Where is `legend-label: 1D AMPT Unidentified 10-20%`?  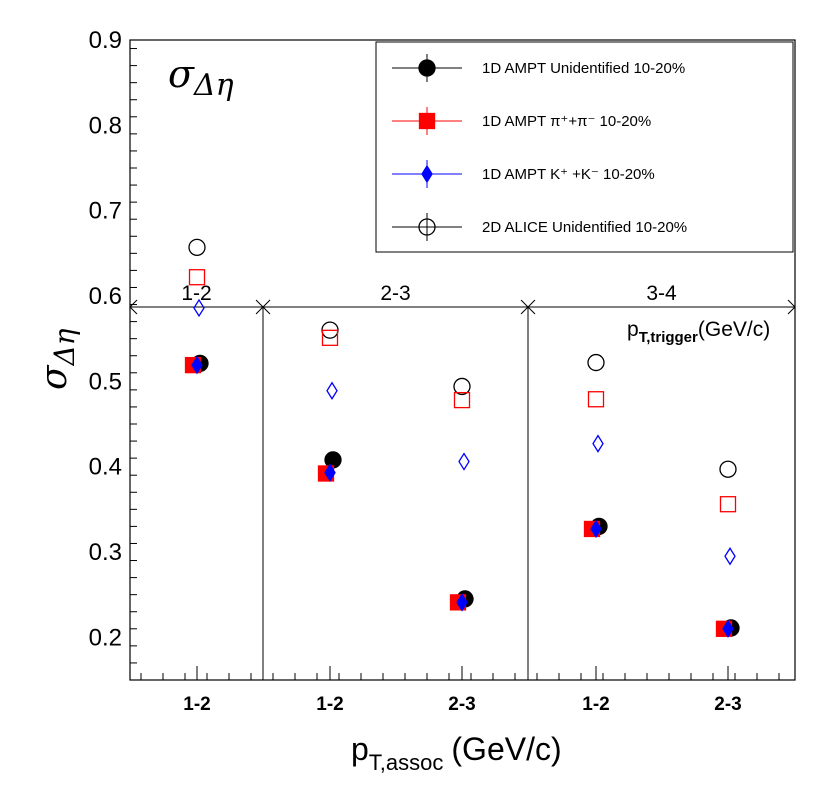
legend-label: 1D AMPT Unidentified 10-20% is located at coordinates (583, 68).